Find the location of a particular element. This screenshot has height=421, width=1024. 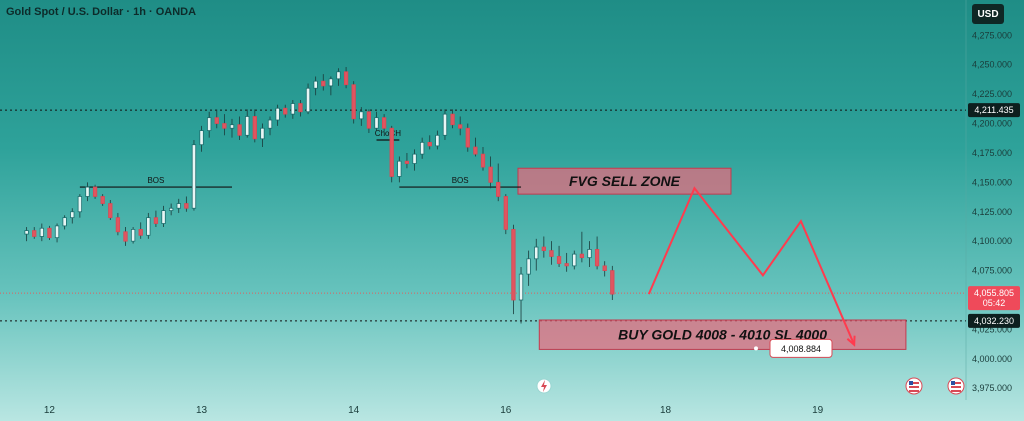

x-tick-label: 12 is located at coordinates (50, 410).